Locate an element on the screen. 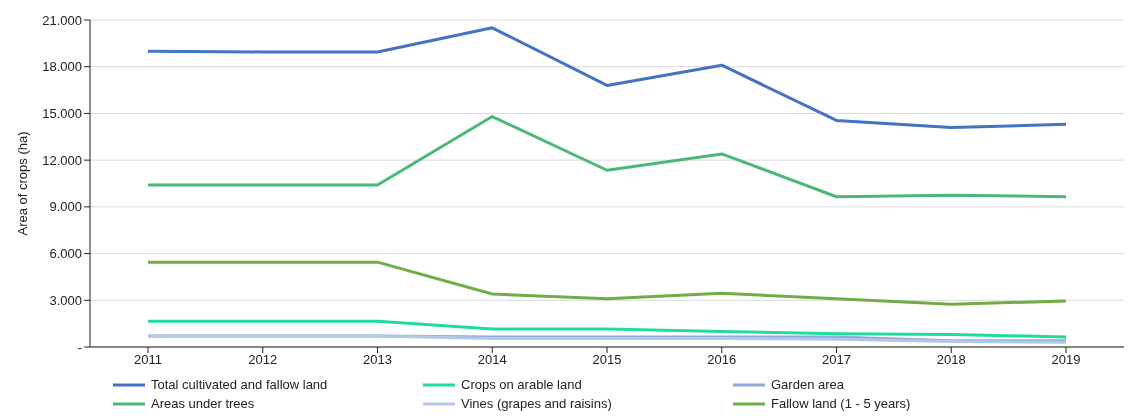 This screenshot has width=1142, height=419. x-tick-label: 2018 is located at coordinates (951, 360).